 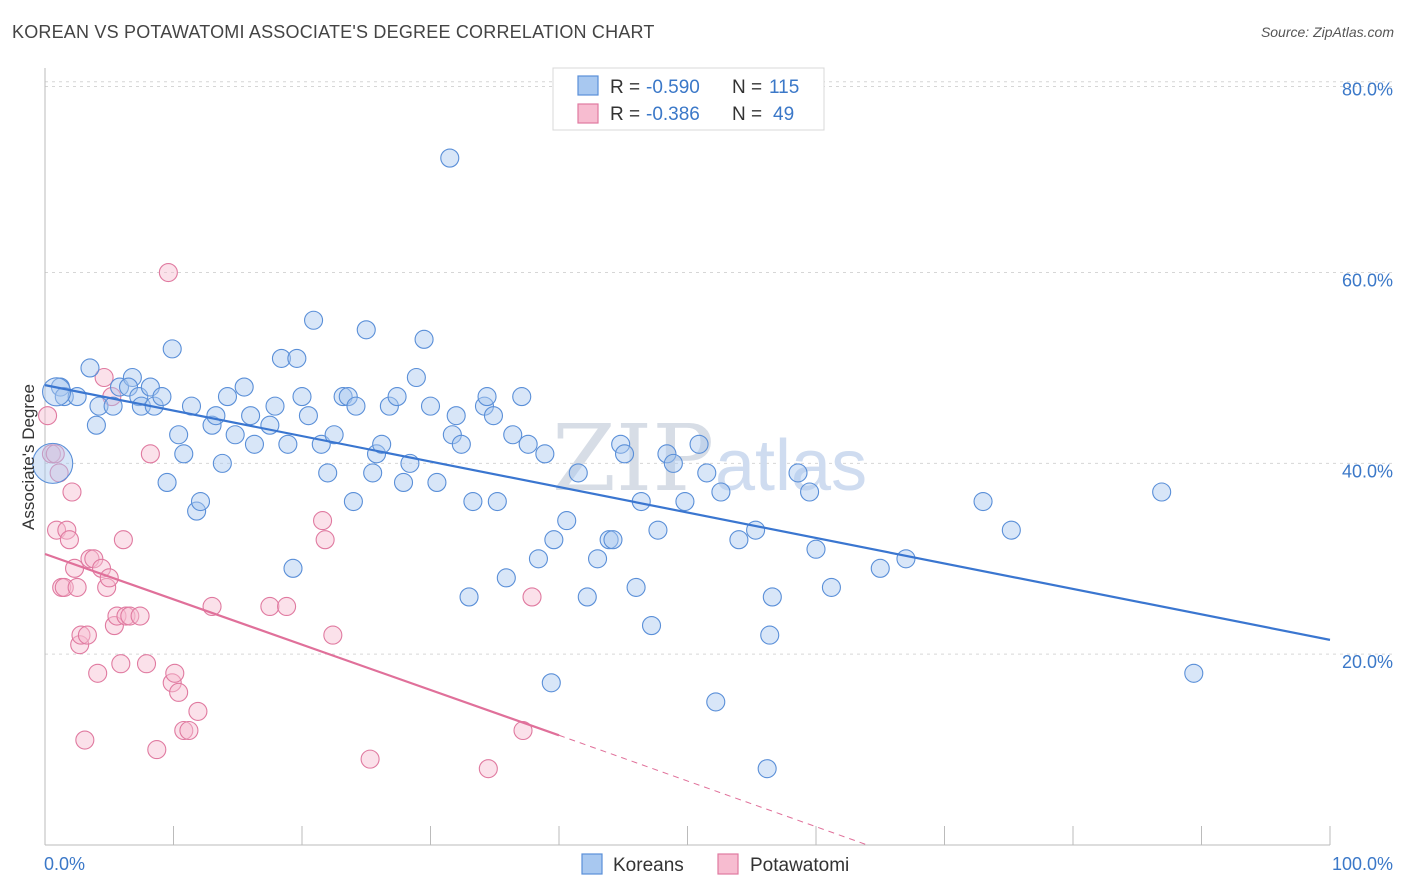 I want to click on bottom-legend-label-koreans: Koreans, so click(x=648, y=865).